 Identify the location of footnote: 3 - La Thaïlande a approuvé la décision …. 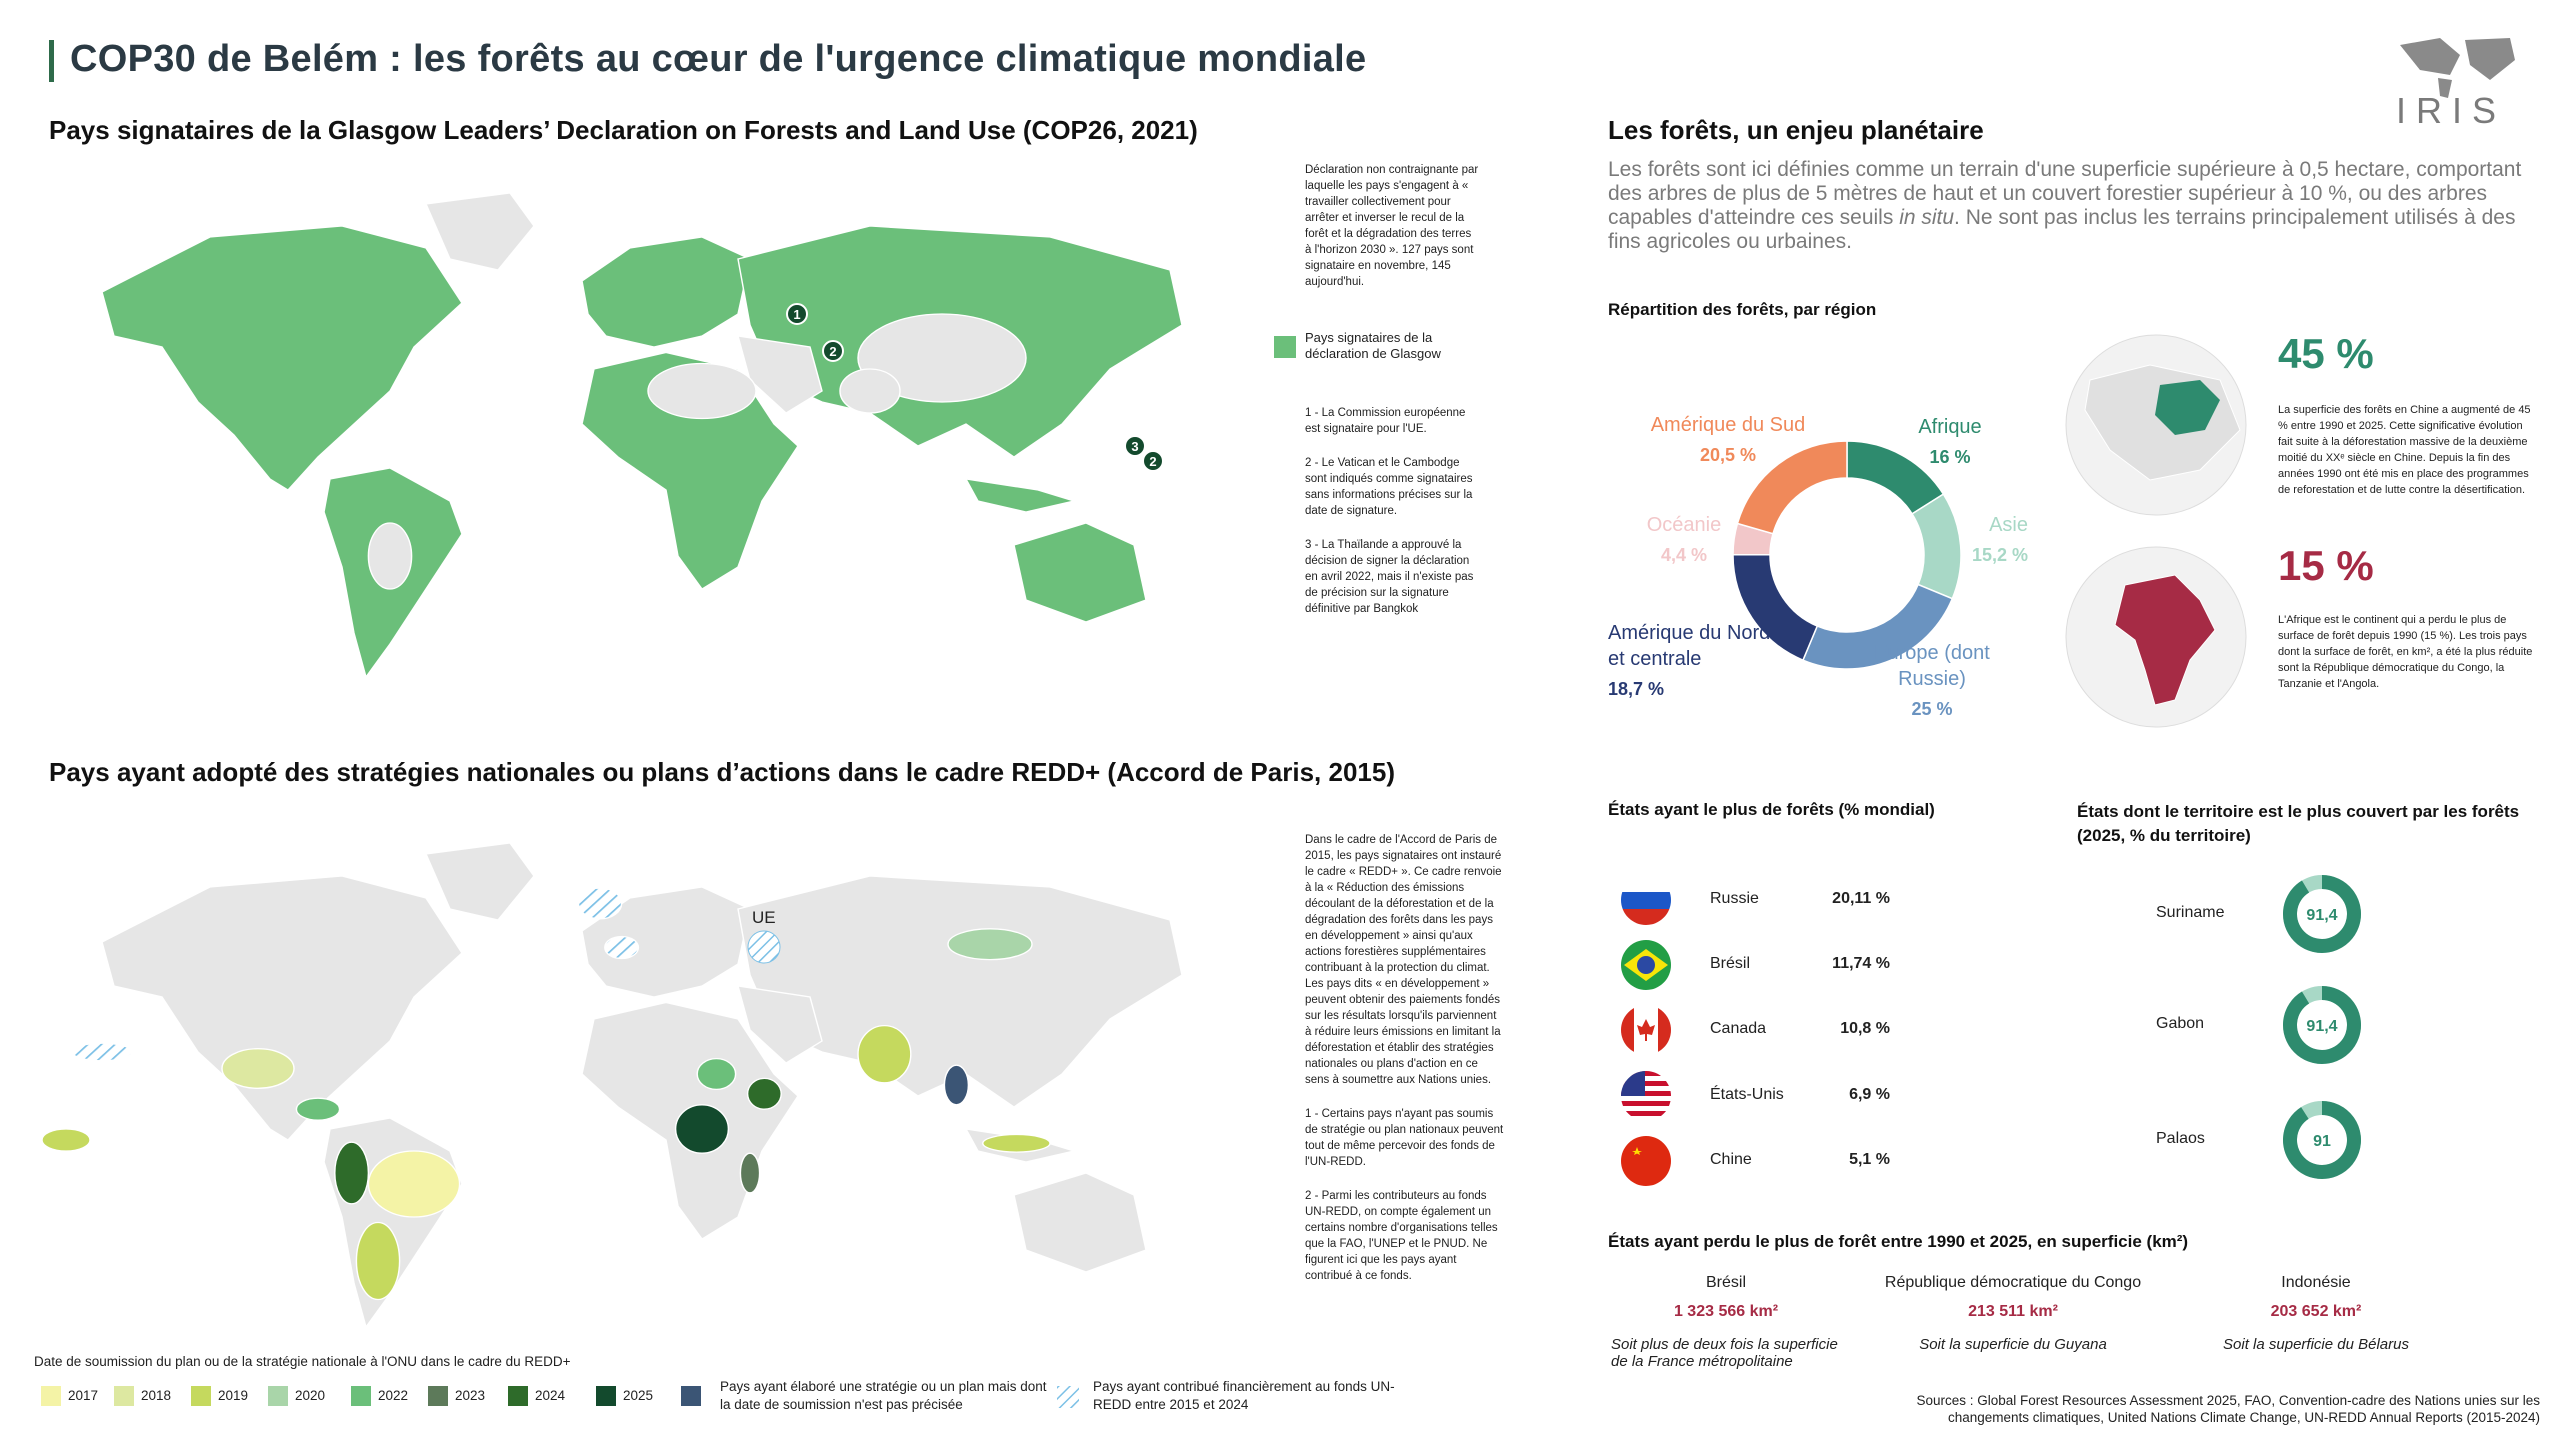
(1389, 577).